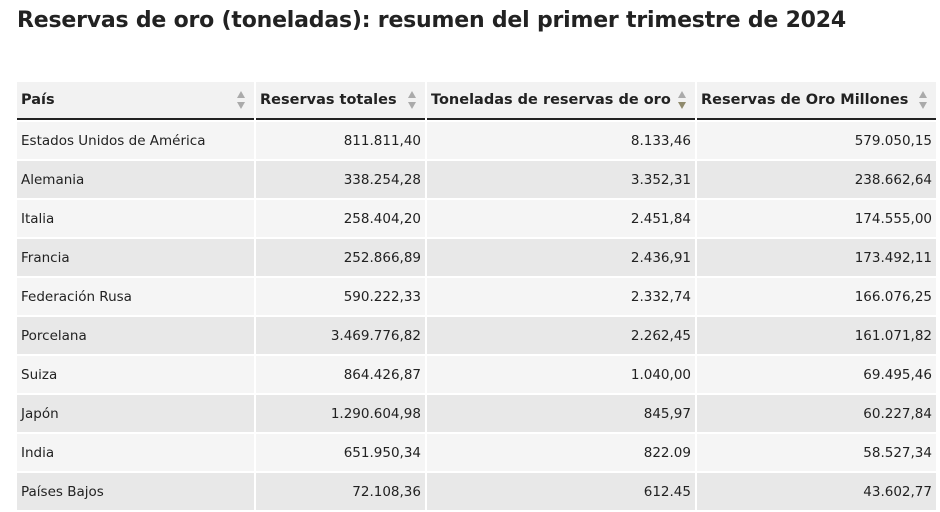 This screenshot has width=940, height=512. I want to click on table-row: Suiza 864.426,87 1.040,00 69.495,46, so click(476, 374).